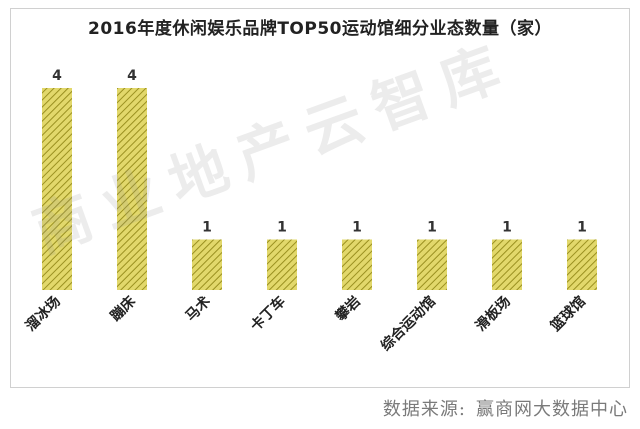 Image resolution: width=640 pixels, height=429 pixels. I want to click on category-label-4: 攀岩, so click(348, 309).